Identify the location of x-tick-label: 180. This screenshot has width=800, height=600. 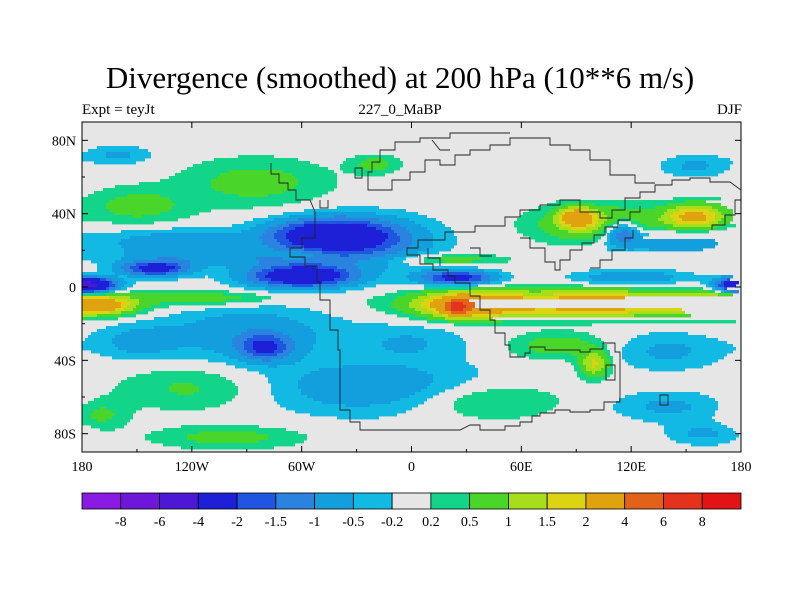
(741, 467).